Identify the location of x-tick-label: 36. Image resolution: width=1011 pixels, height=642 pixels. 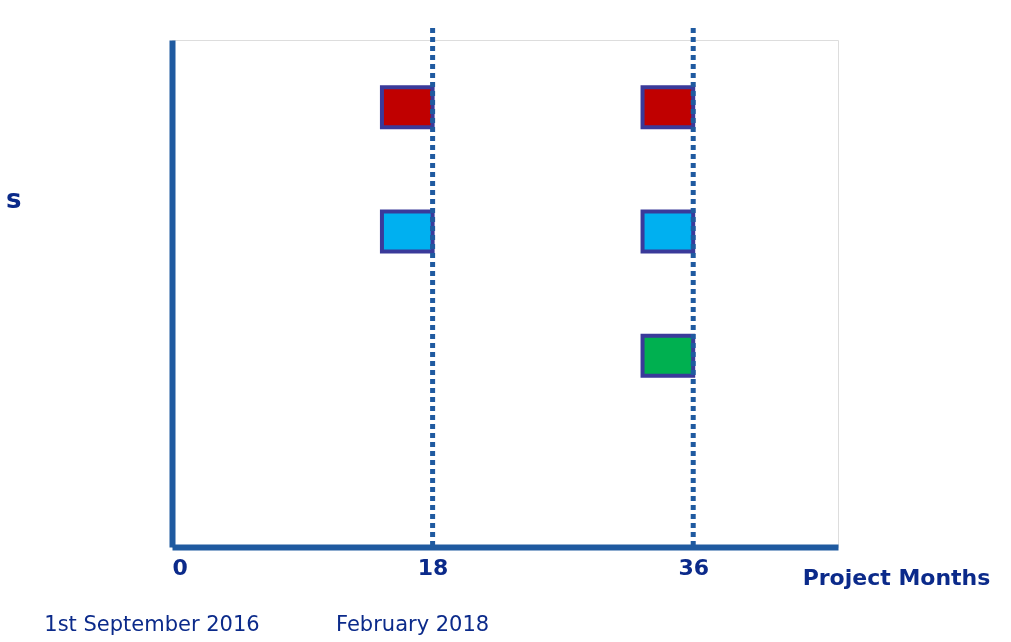
(694, 567).